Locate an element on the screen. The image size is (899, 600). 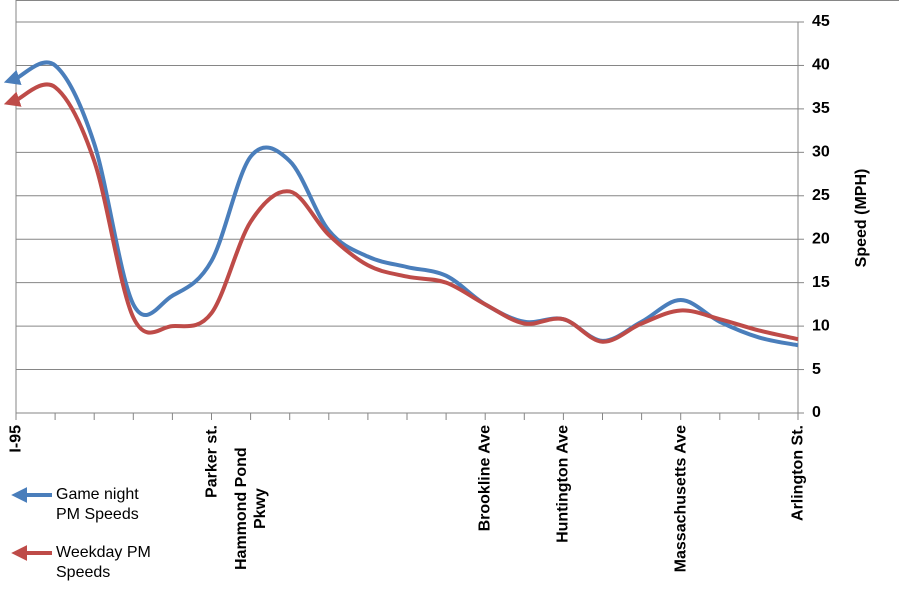
x-tick-label: Hammond Pond Pkwy is located at coordinates (250, 509).